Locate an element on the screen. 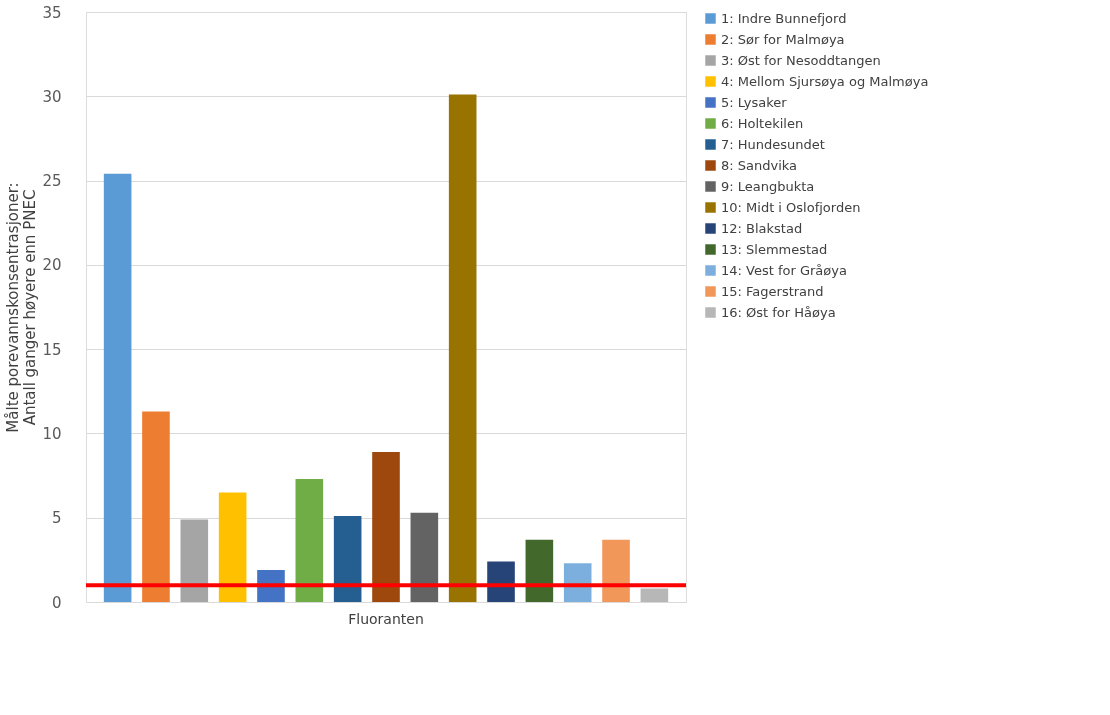 Image resolution: width=1110 pixels, height=715 pixels. x-tick-label: Fluoranten is located at coordinates (386, 618).